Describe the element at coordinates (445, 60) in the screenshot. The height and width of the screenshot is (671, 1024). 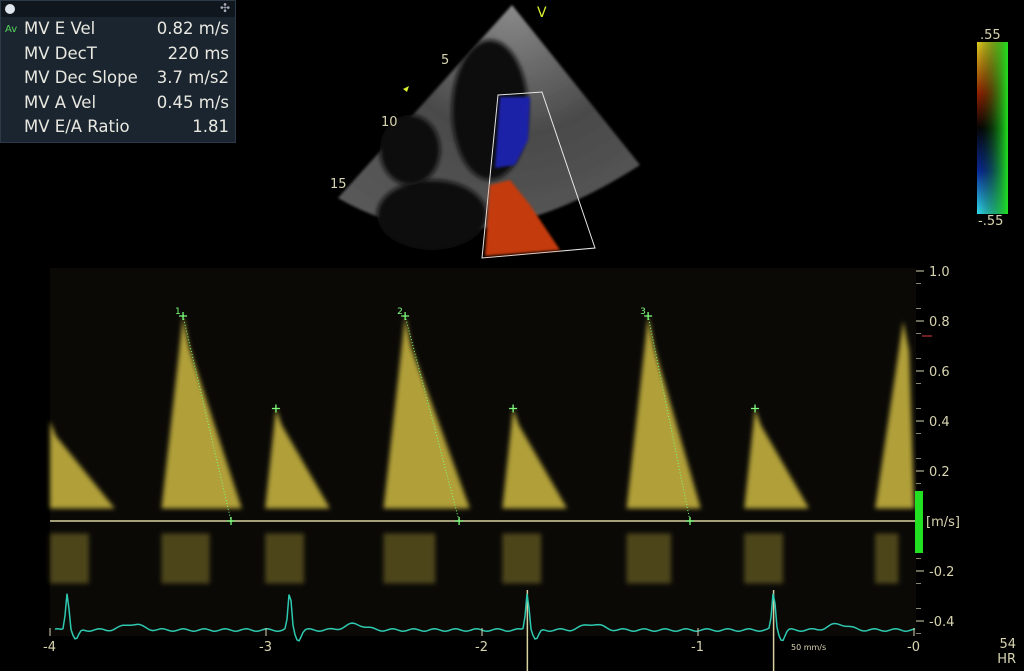
I see `depth-label-5: 5` at that location.